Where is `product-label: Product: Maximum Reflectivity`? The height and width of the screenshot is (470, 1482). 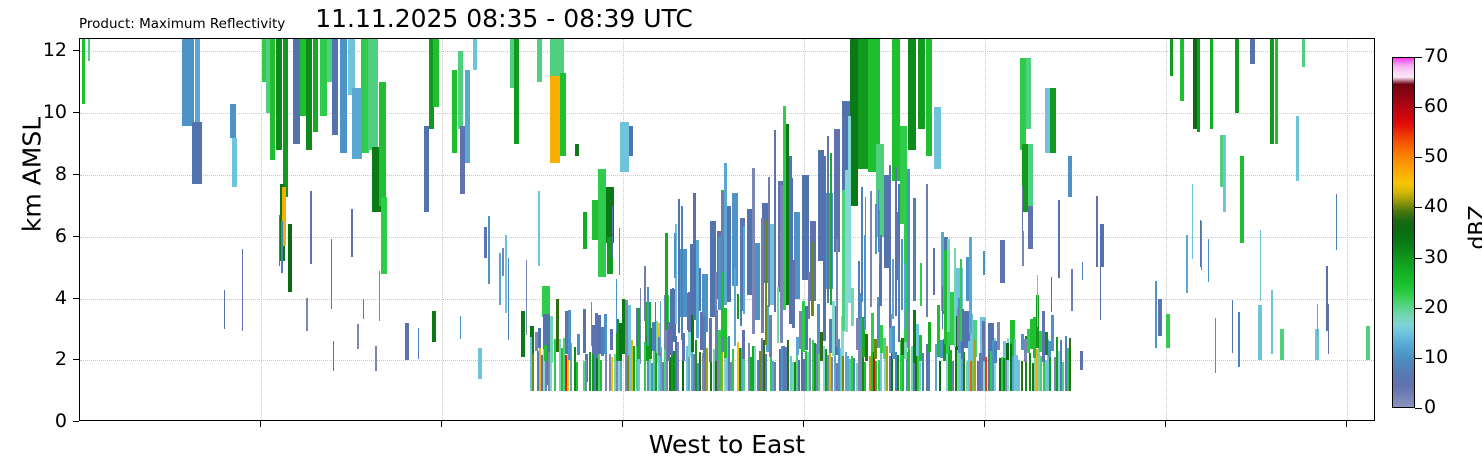 product-label: Product: Maximum Reflectivity is located at coordinates (182, 24).